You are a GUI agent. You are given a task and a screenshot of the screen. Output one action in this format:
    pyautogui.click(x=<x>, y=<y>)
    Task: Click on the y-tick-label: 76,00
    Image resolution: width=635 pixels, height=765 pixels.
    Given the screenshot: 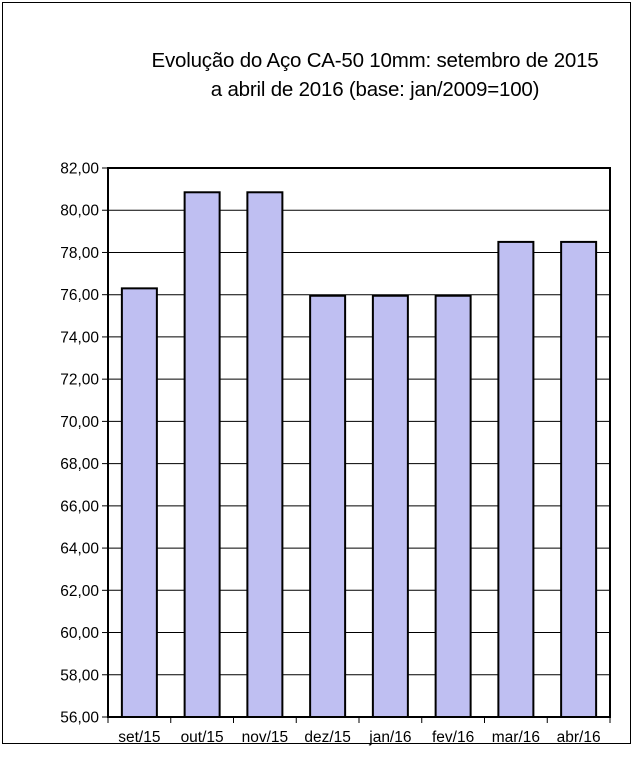 What is the action you would take?
    pyautogui.click(x=79, y=295)
    